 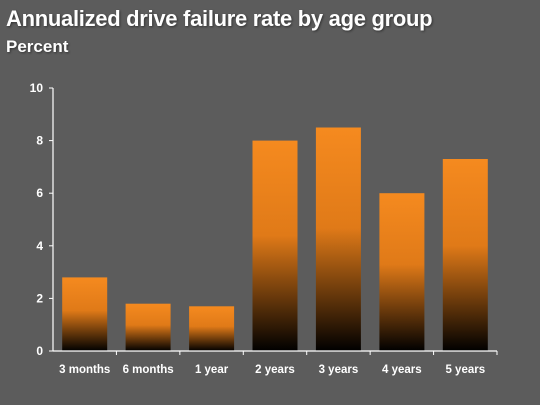 I want to click on x-tick-label-3: 2 years, so click(x=275, y=370).